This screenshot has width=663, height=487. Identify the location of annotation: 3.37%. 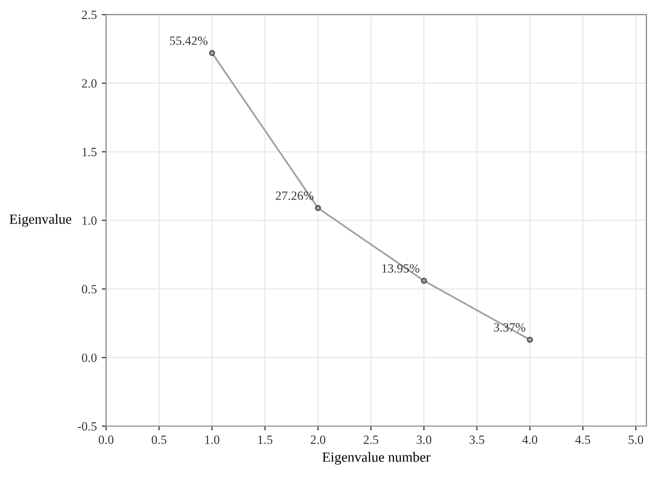
(510, 327).